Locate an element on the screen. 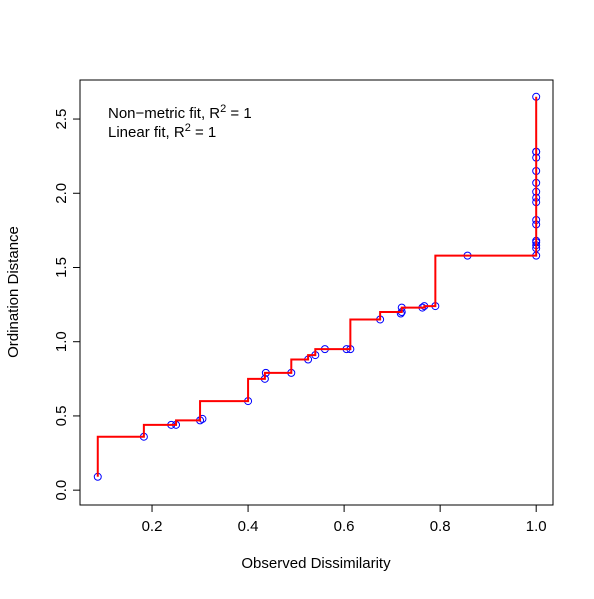 This screenshot has height=599, width=594. annotation-text: Linear fit, R is located at coordinates (146, 132).